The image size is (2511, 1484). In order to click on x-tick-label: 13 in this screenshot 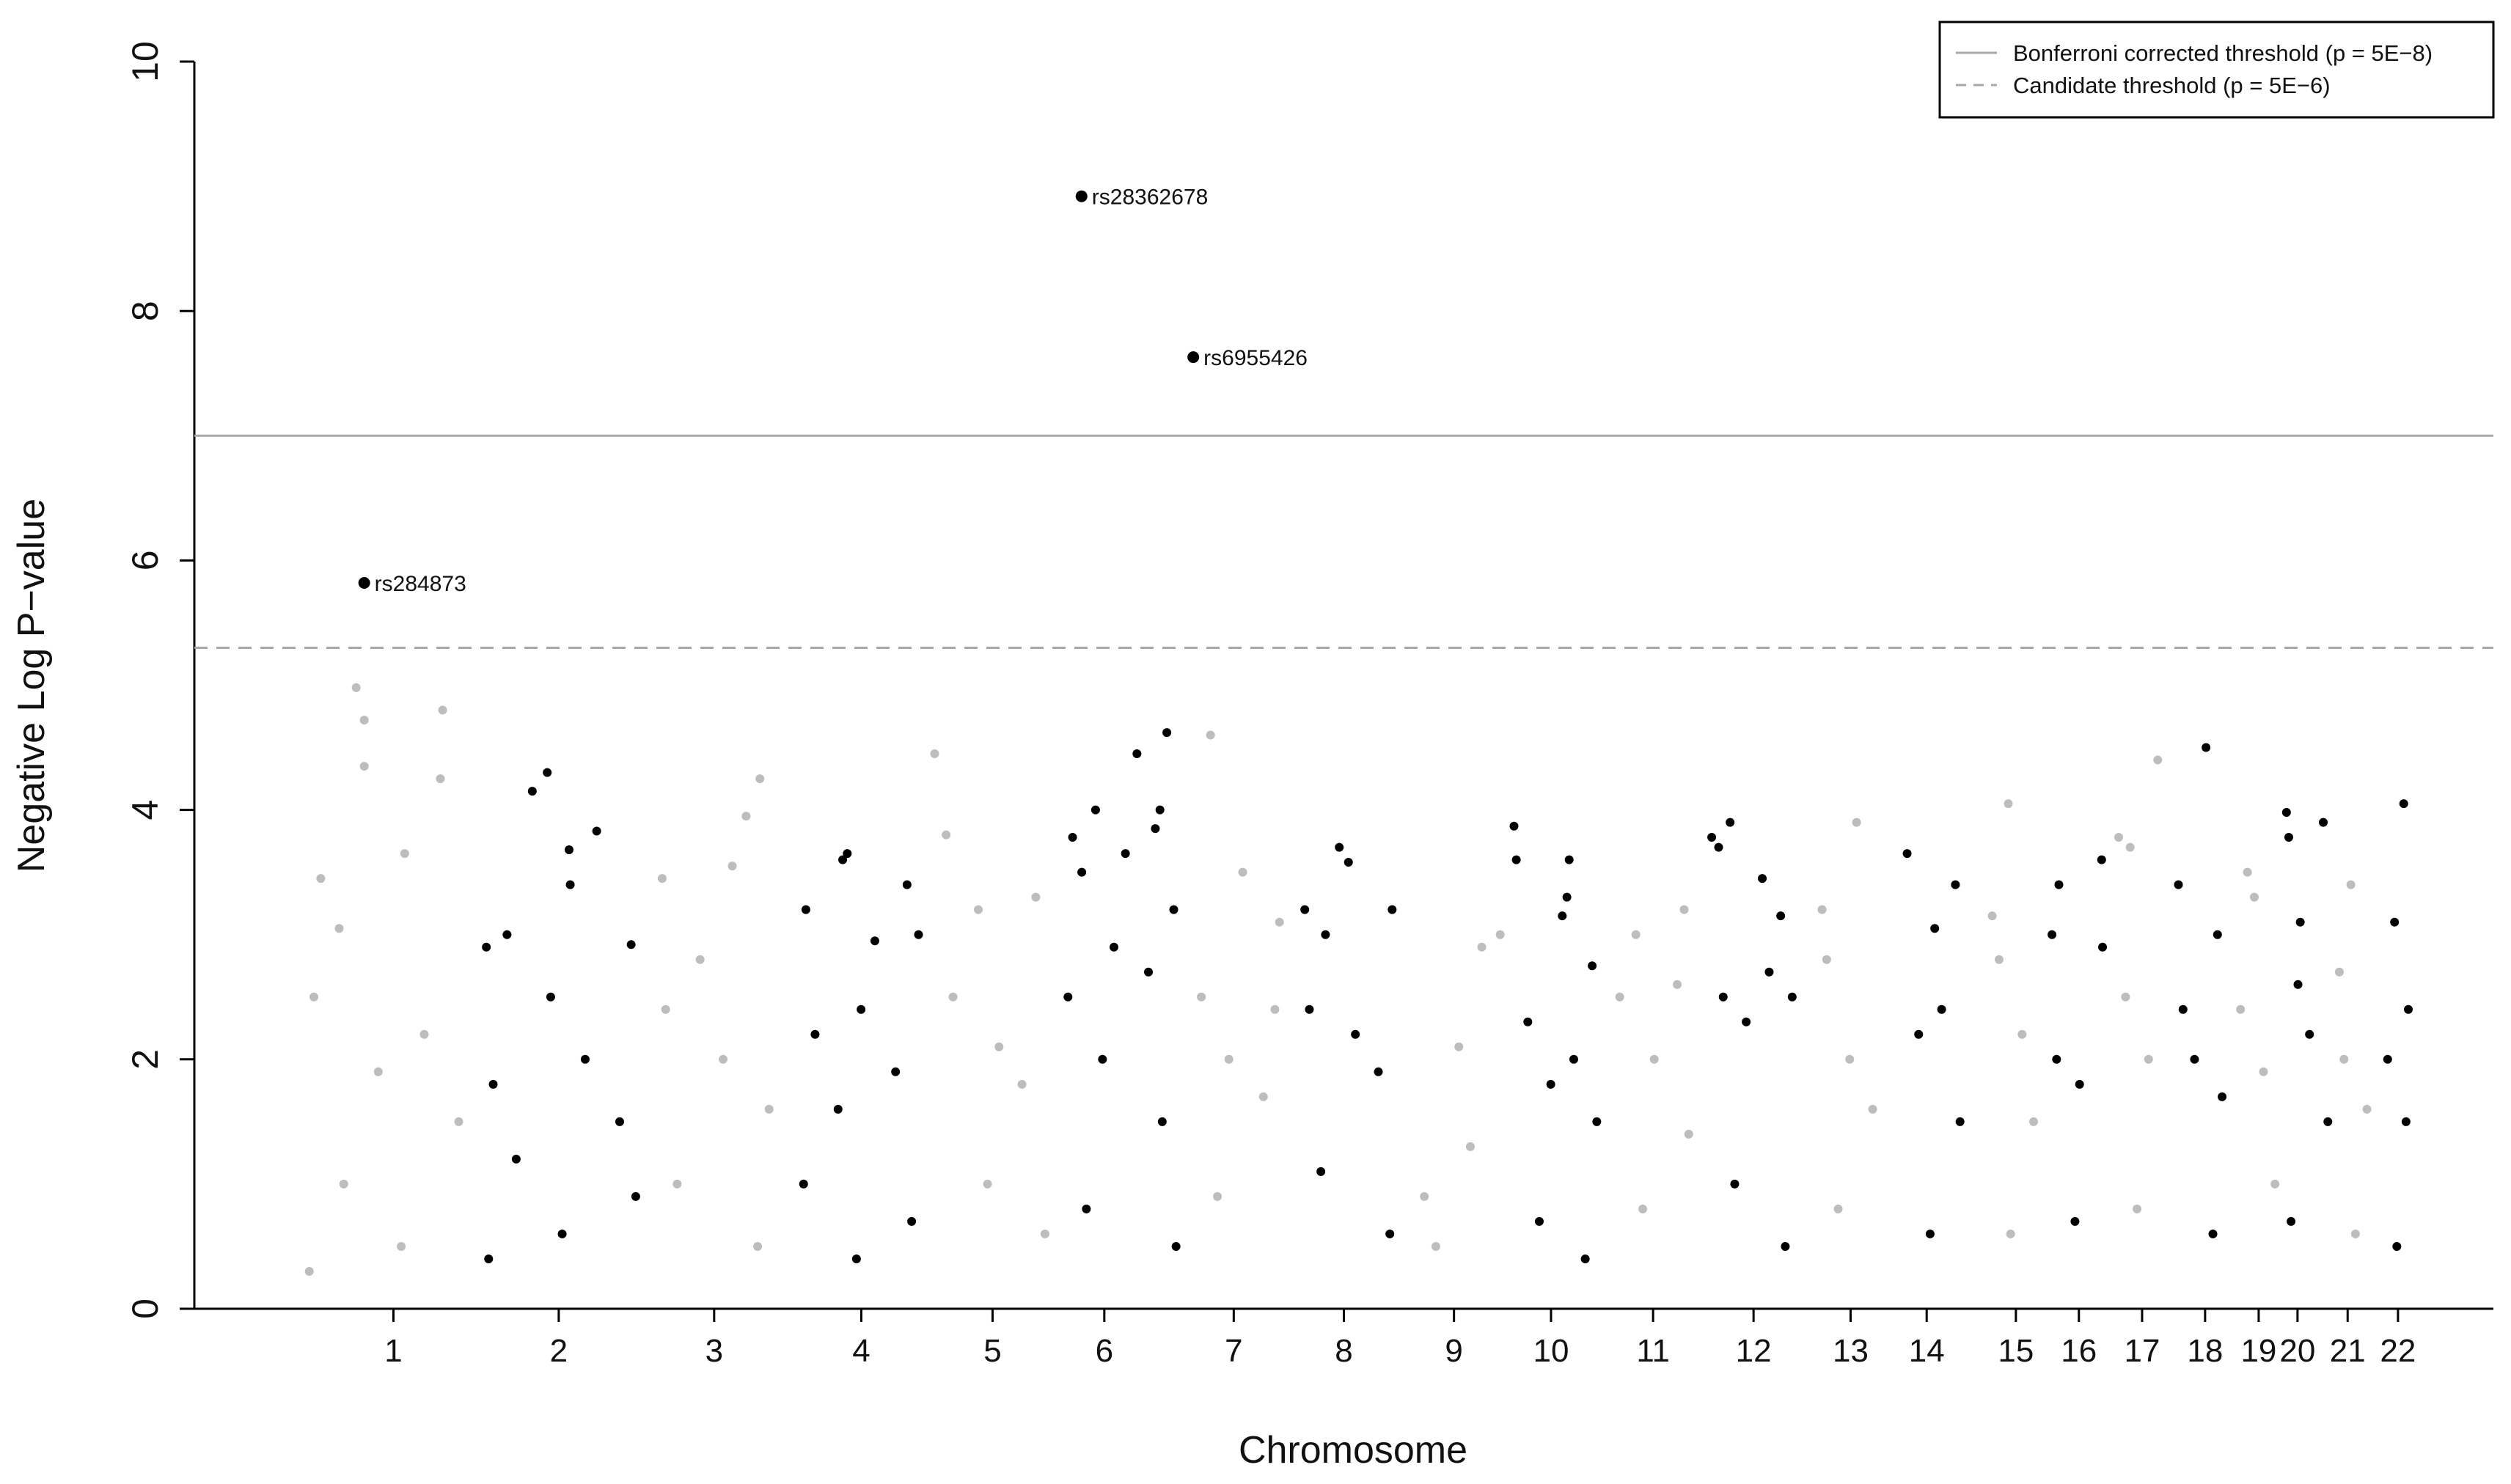, I will do `click(1851, 1351)`.